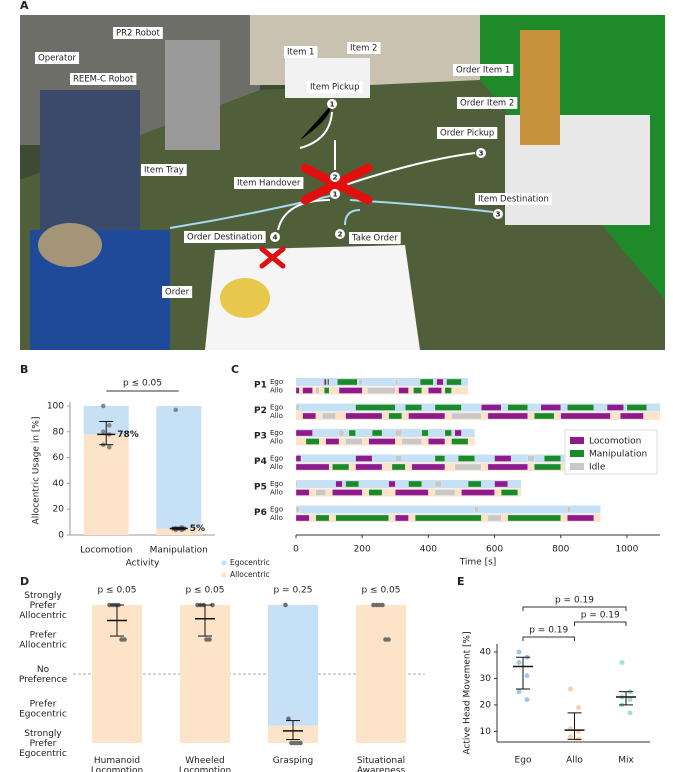 Image resolution: width=673 pixels, height=772 pixels. I want to click on panel-letter: B, so click(24, 369).